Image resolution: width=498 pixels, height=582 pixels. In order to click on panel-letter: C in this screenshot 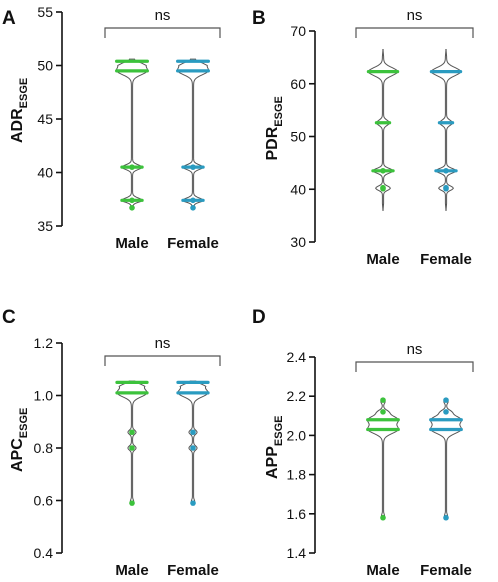, I will do `click(9, 317)`.